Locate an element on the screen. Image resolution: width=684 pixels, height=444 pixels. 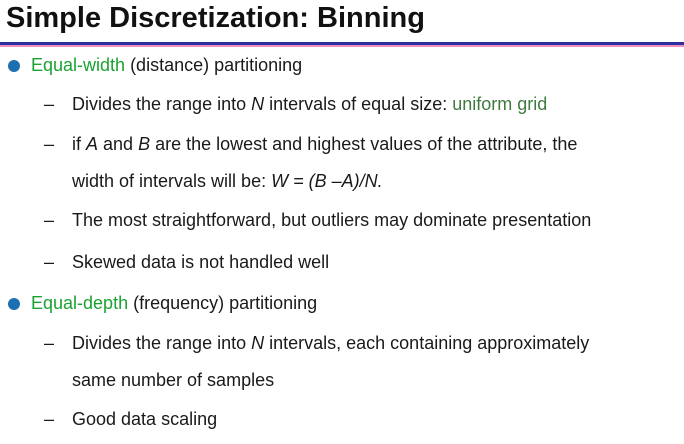
bullet-equal-width: Equal-width (distance) partitioning is located at coordinates (166, 65).